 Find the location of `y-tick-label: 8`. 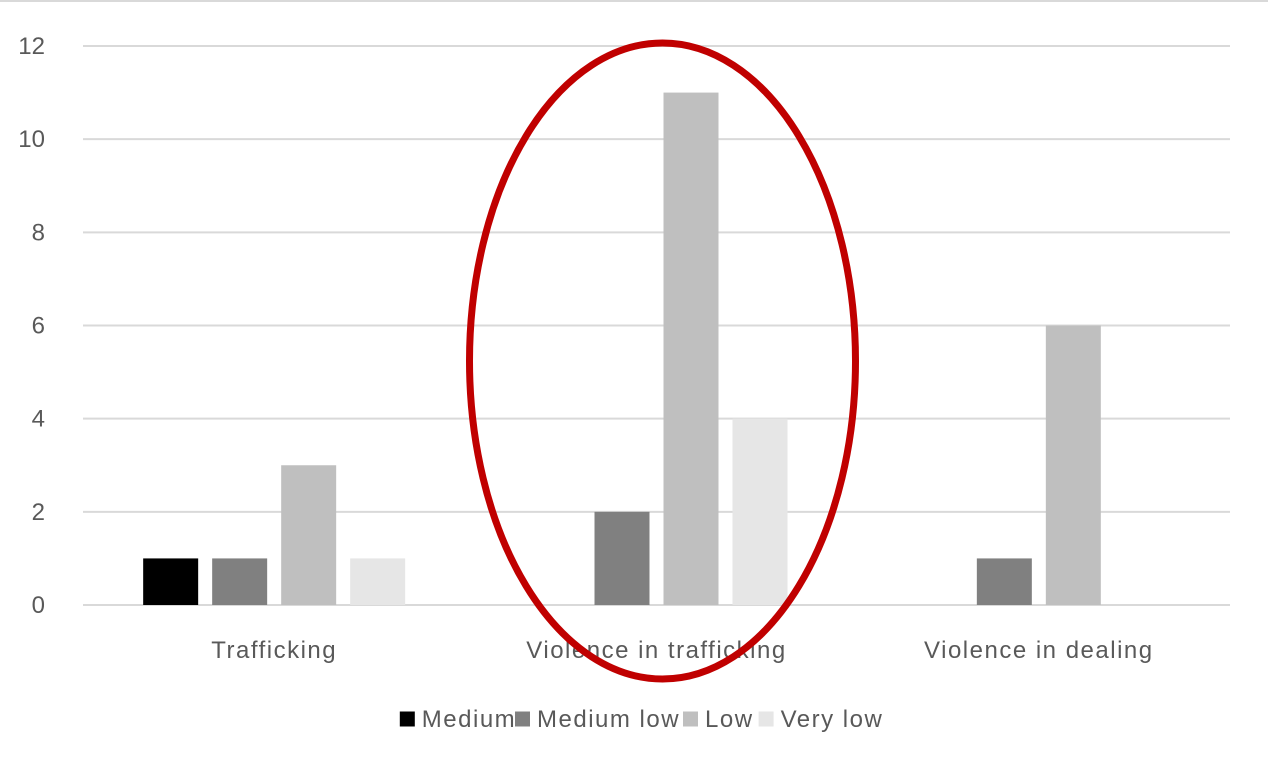

y-tick-label: 8 is located at coordinates (38, 232).